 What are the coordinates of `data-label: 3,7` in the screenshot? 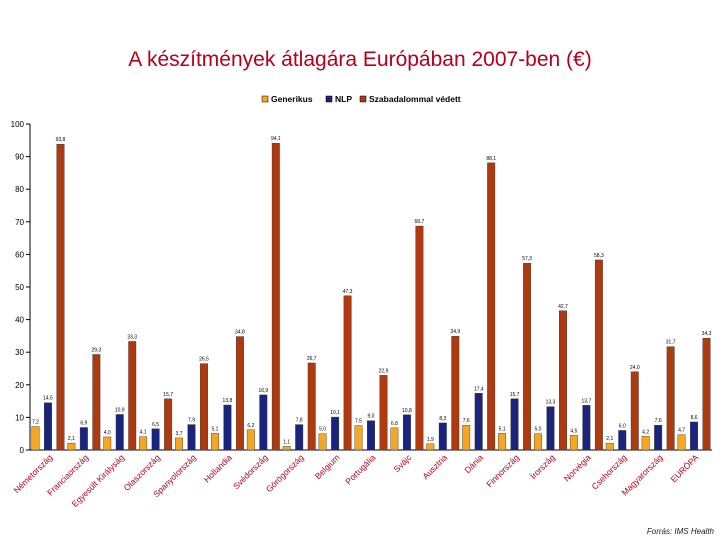 It's located at (179, 434).